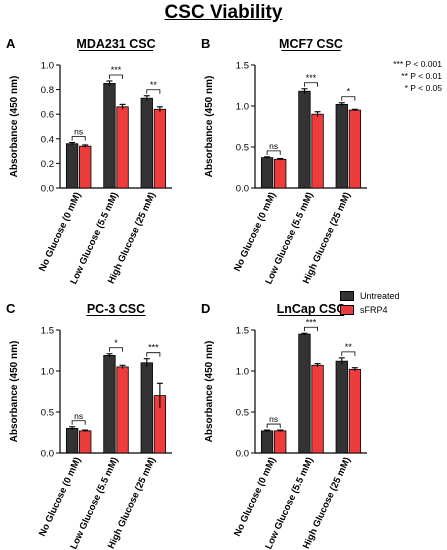 Image resolution: width=447 pixels, height=550 pixels. Describe the element at coordinates (423, 88) in the screenshot. I see `significance-key-item: * P < 0.05` at that location.